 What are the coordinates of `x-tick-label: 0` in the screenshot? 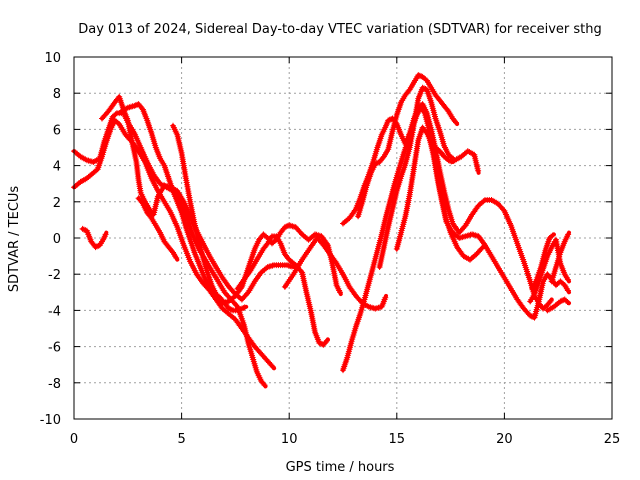 It's located at (74, 439).